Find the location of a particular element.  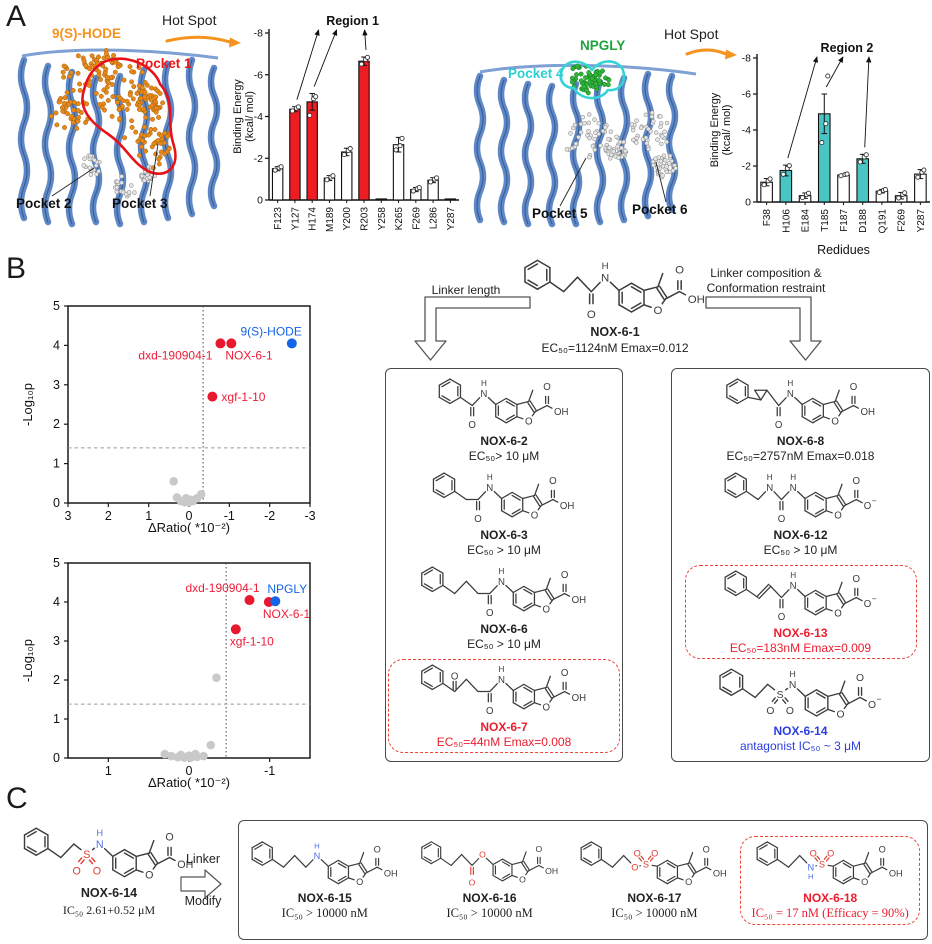

ligand-label-npgly: NPGLY is located at coordinates (603, 45).